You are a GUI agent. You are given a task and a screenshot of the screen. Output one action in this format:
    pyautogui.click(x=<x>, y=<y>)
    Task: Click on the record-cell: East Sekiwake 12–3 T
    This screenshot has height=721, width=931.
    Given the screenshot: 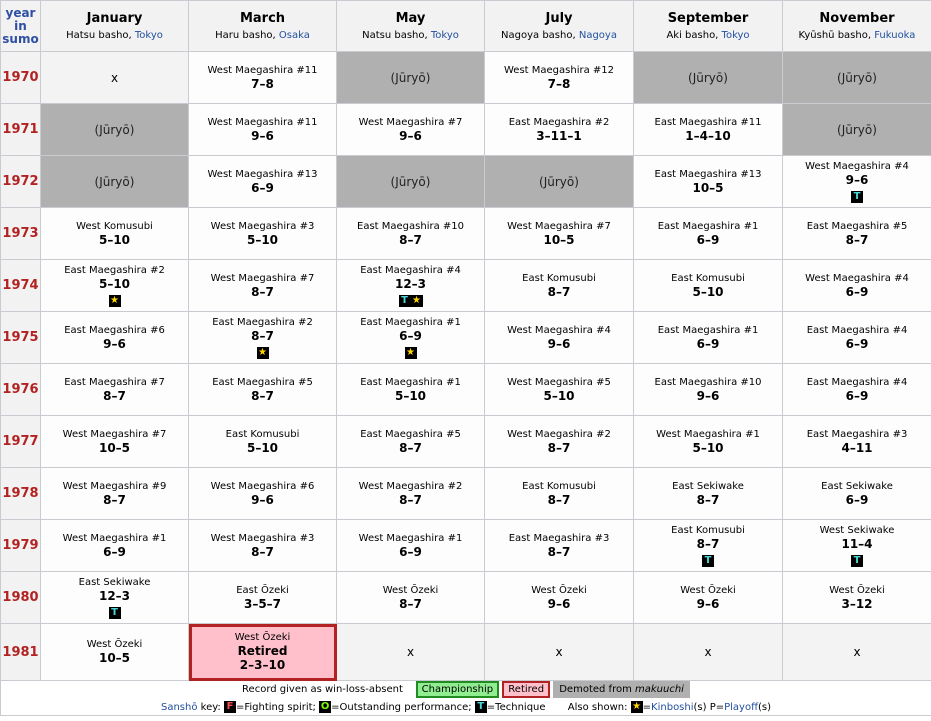 What is the action you would take?
    pyautogui.click(x=114, y=597)
    